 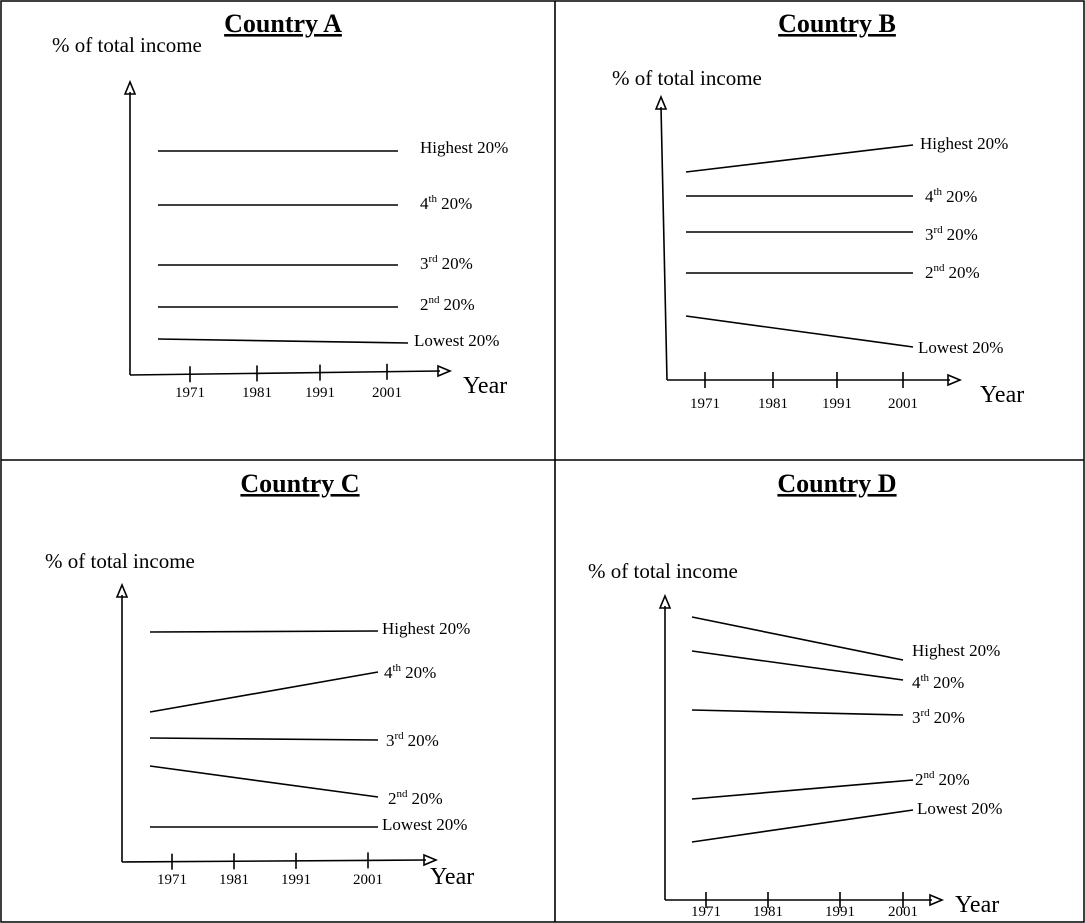 What do you see at coordinates (836, 483) in the screenshot?
I see `panel-title: Country D` at bounding box center [836, 483].